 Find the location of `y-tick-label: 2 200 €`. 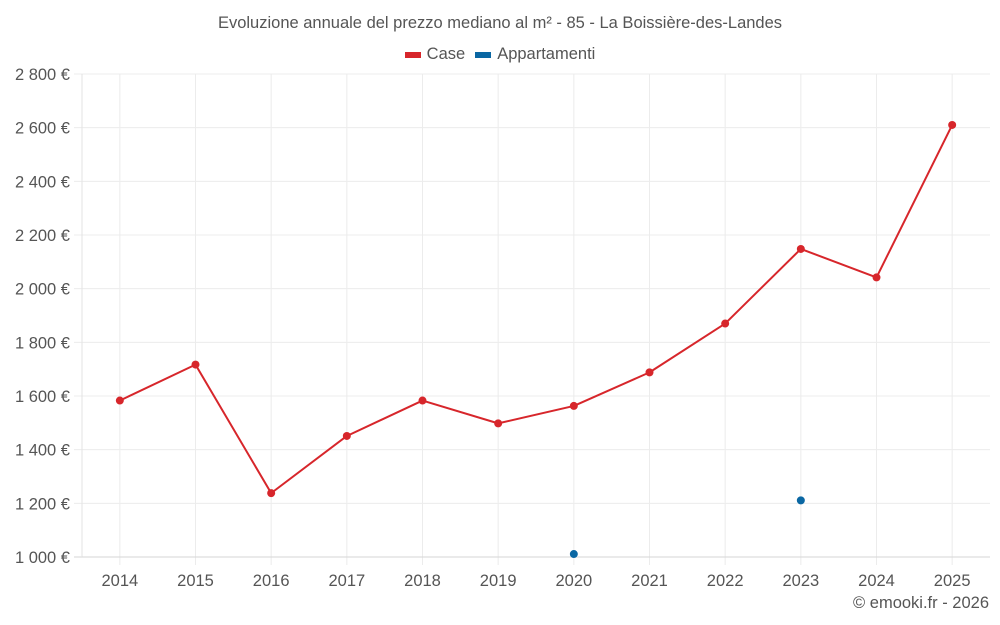

y-tick-label: 2 200 € is located at coordinates (42, 236).